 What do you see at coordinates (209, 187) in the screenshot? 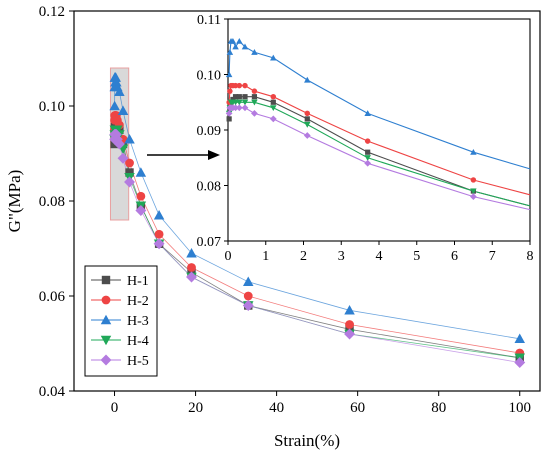
I see `inset-y-tick-label: 0.08` at bounding box center [209, 187].